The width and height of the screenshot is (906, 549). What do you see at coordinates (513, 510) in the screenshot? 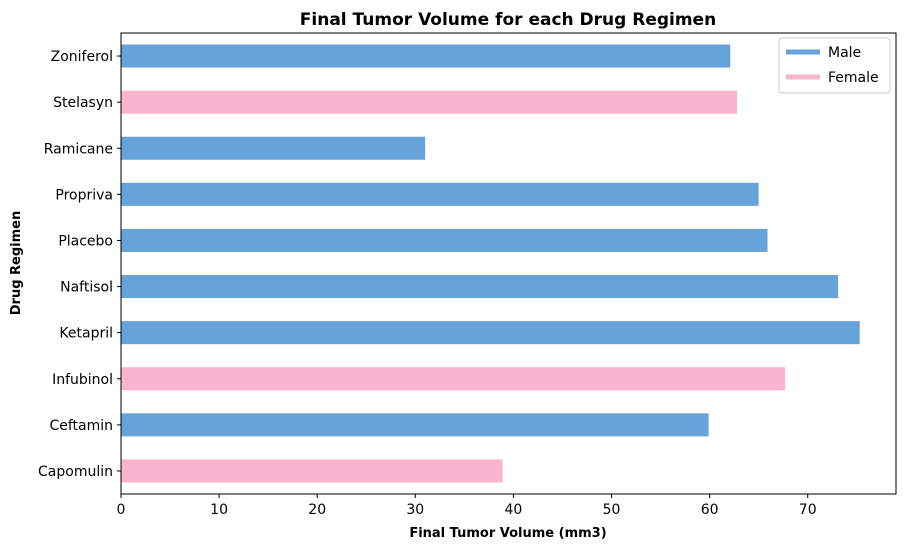
I see `x-tick-label-40: 40` at bounding box center [513, 510].